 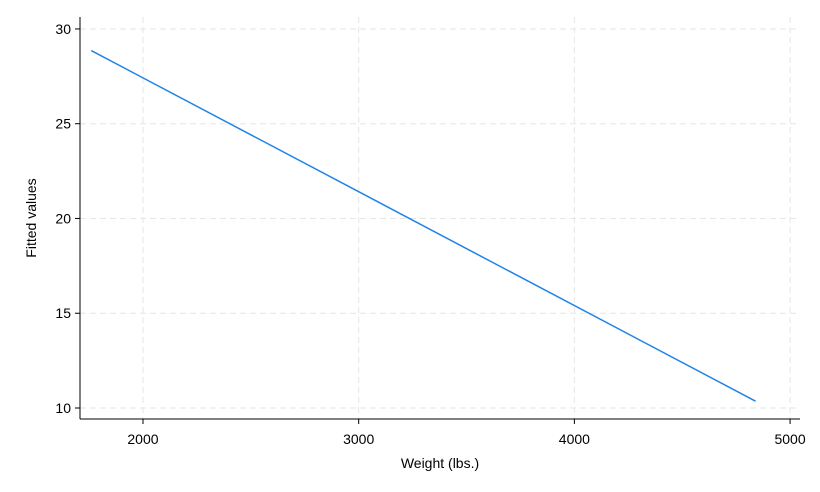 I want to click on y-tick-label: 20, so click(x=63, y=218).